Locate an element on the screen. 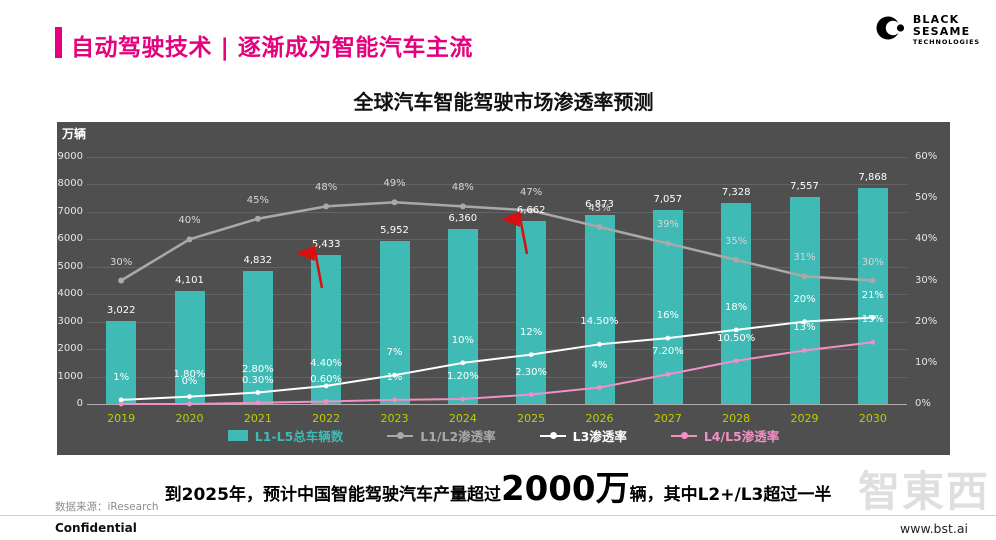 The image size is (996, 540). summary-highlight: 2000万 is located at coordinates (565, 489).